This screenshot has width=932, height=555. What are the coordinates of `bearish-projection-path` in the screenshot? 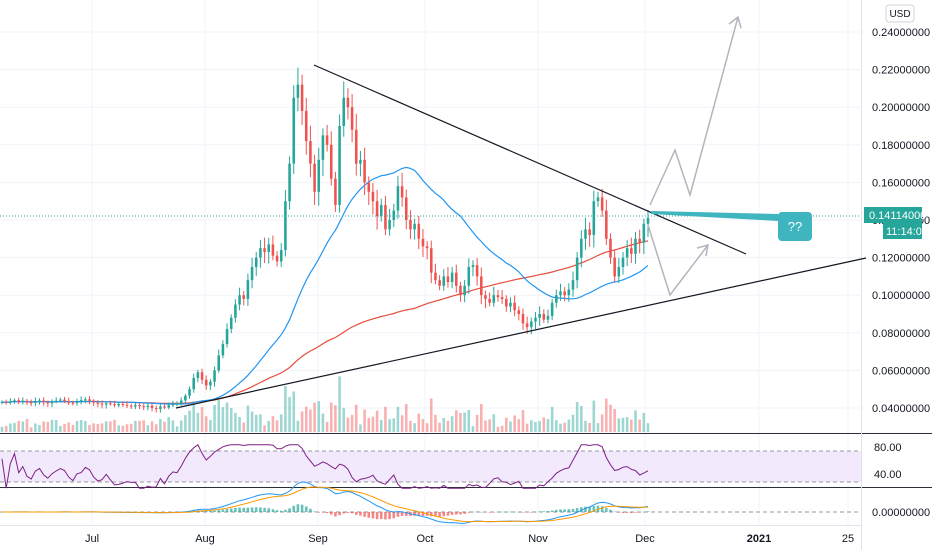 It's located at (678, 260).